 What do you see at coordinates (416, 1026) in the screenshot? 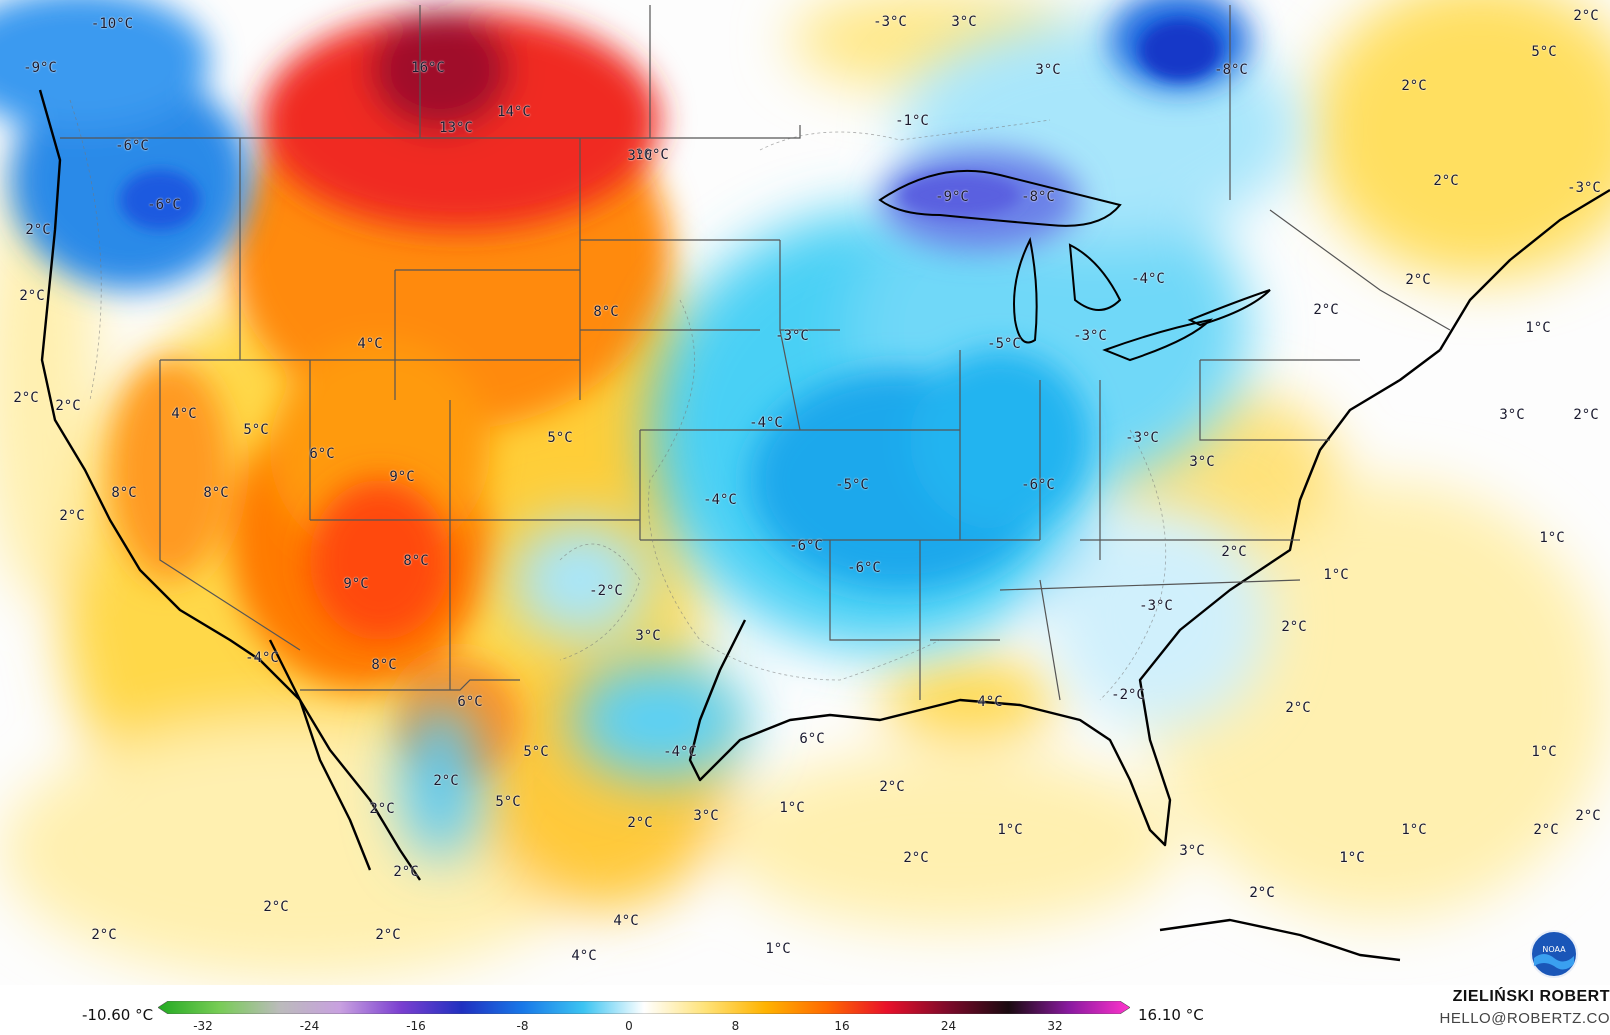
I see `colorbar-tick-label: -16` at bounding box center [416, 1026].